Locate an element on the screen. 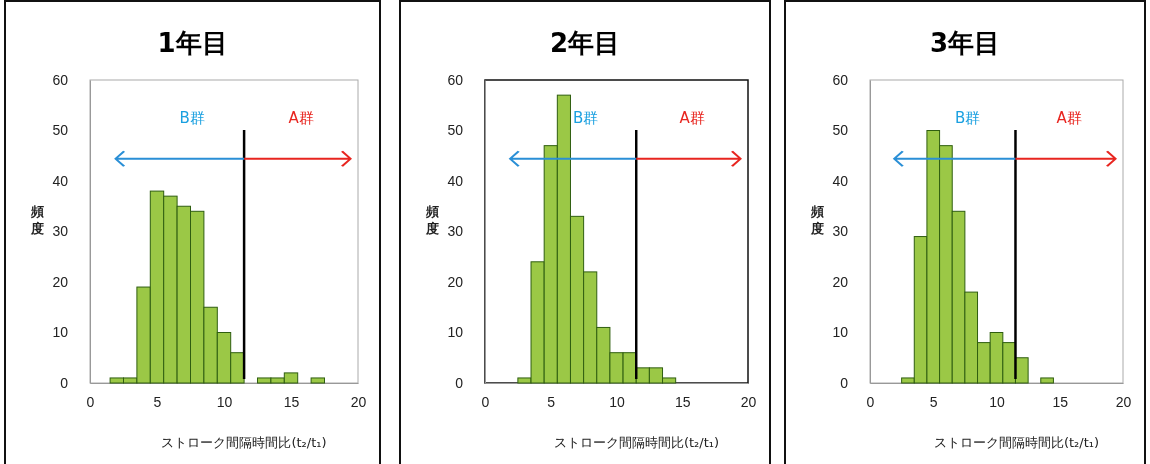 Image resolution: width=1150 pixels, height=464 pixels. chart-title: 3年目 is located at coordinates (965, 43).